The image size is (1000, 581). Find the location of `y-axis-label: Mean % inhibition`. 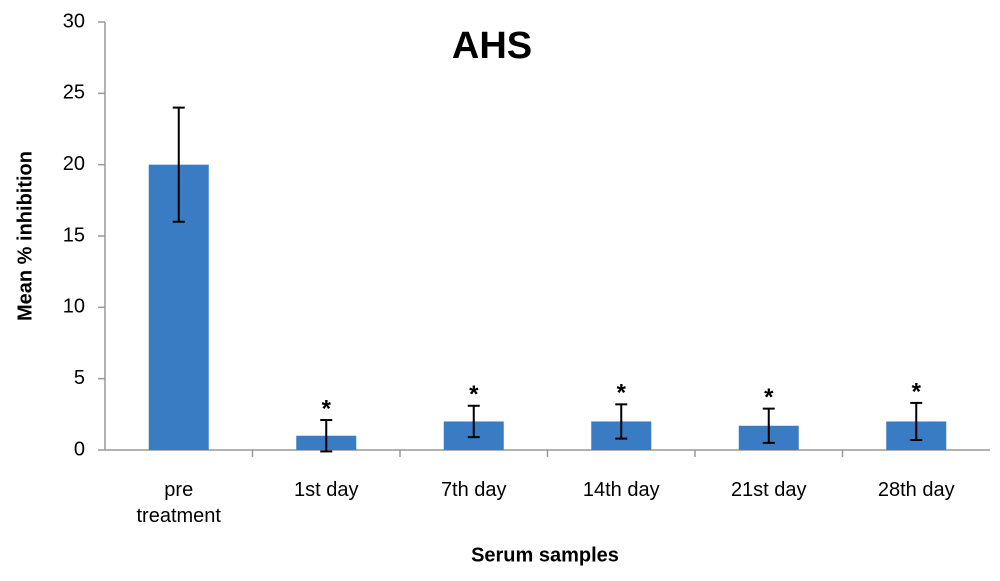

y-axis-label: Mean % inhibition is located at coordinates (25, 236).